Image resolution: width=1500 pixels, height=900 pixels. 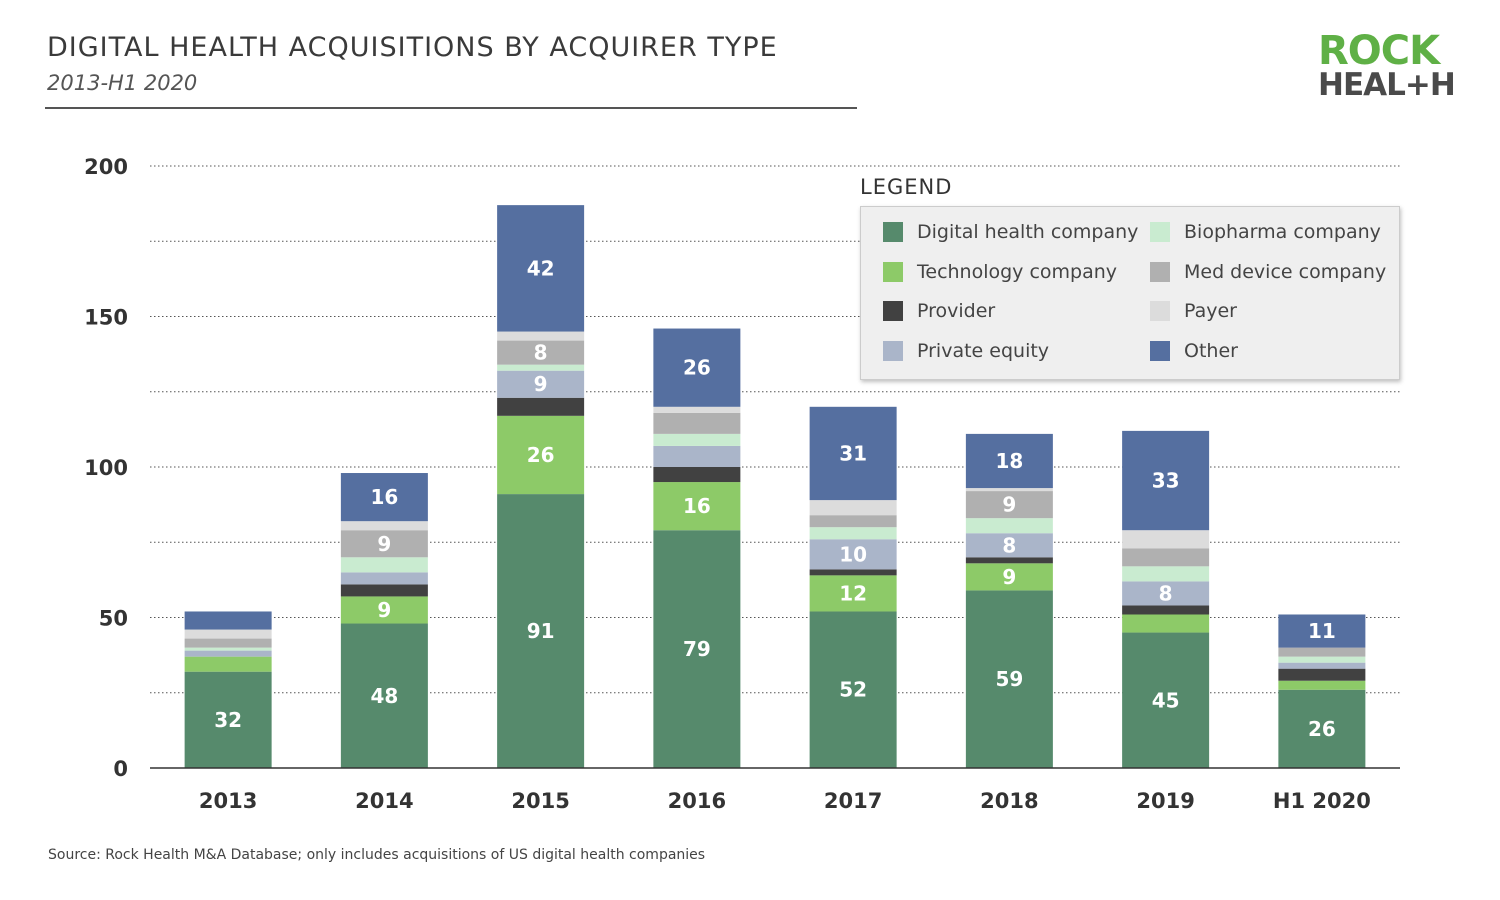 I want to click on legend-item: Provider, so click(x=939, y=311).